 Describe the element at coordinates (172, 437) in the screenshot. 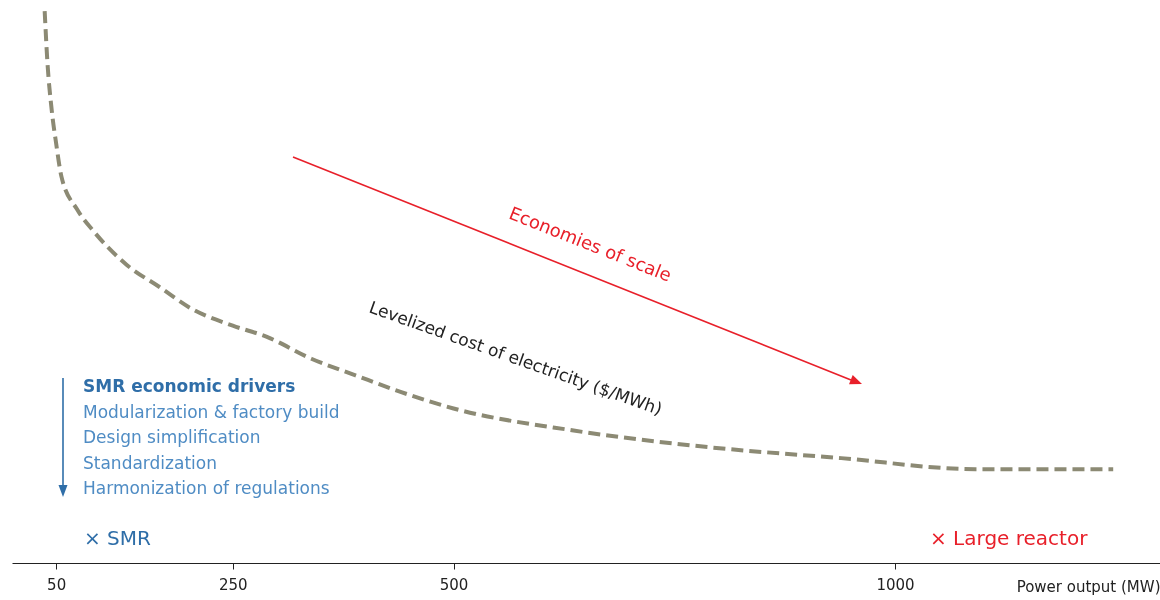

I see `annotation: Design simplification` at that location.